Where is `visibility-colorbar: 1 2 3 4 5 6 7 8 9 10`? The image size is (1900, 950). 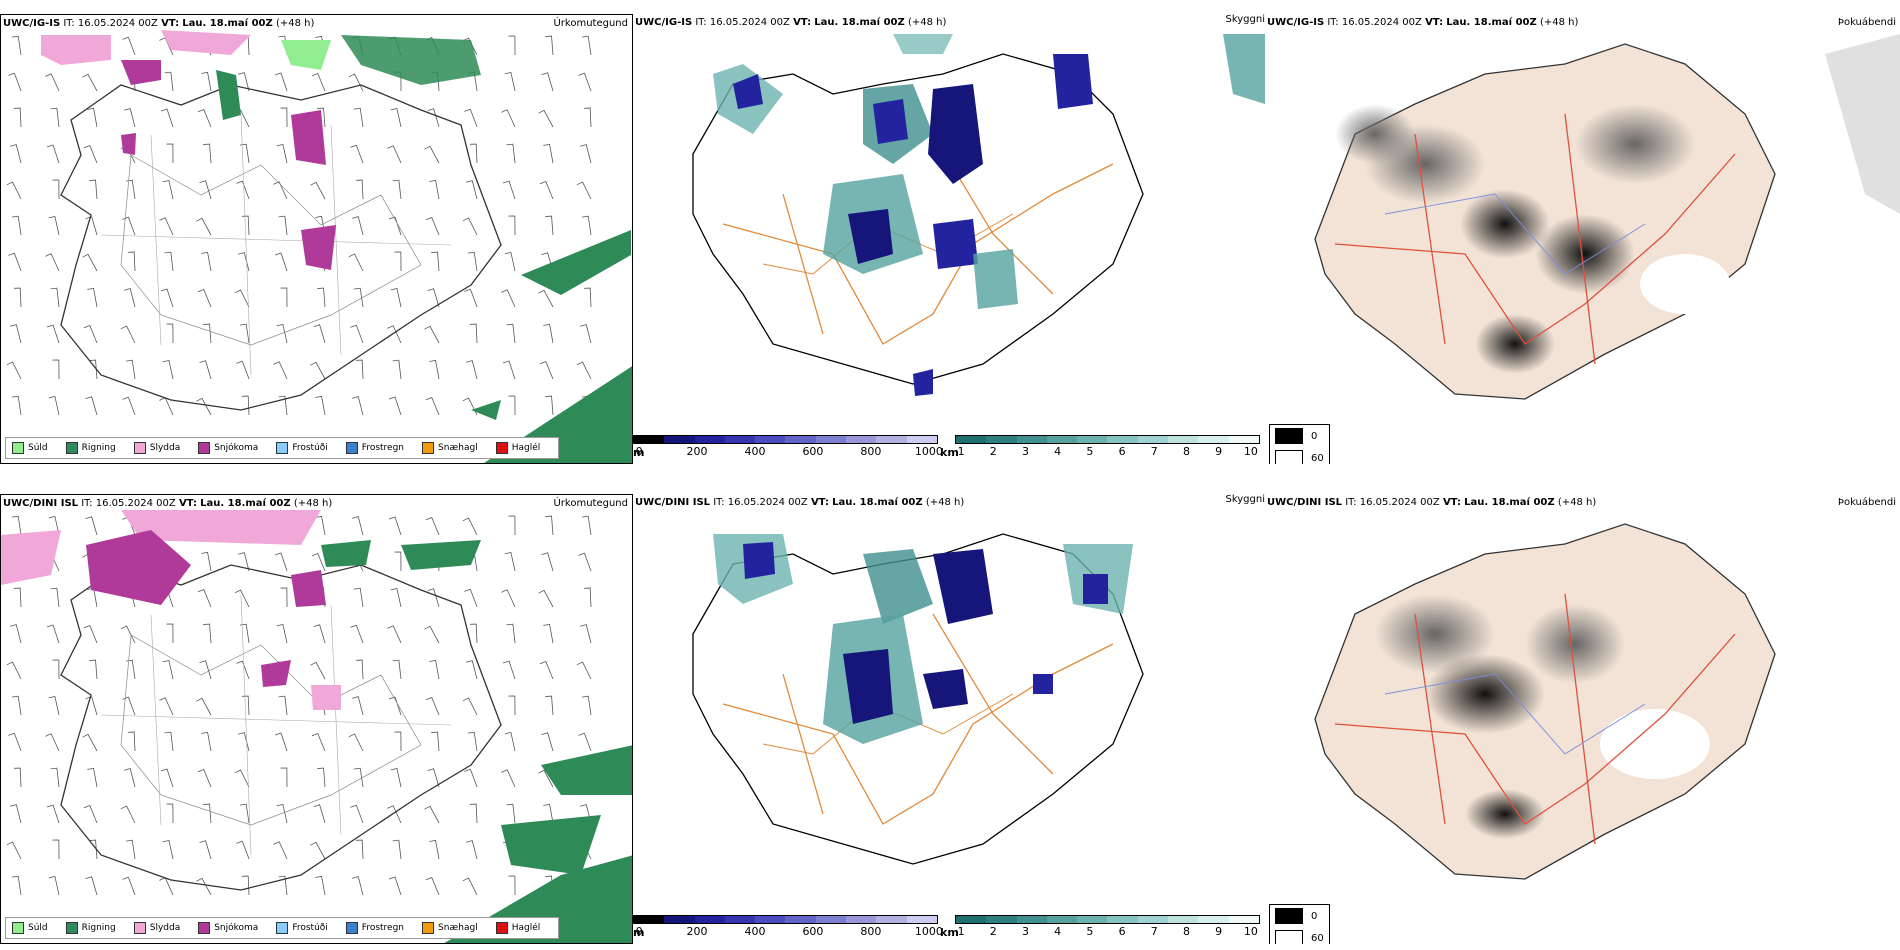 visibility-colorbar: 1 2 3 4 5 6 7 8 9 10 is located at coordinates (1107, 926).